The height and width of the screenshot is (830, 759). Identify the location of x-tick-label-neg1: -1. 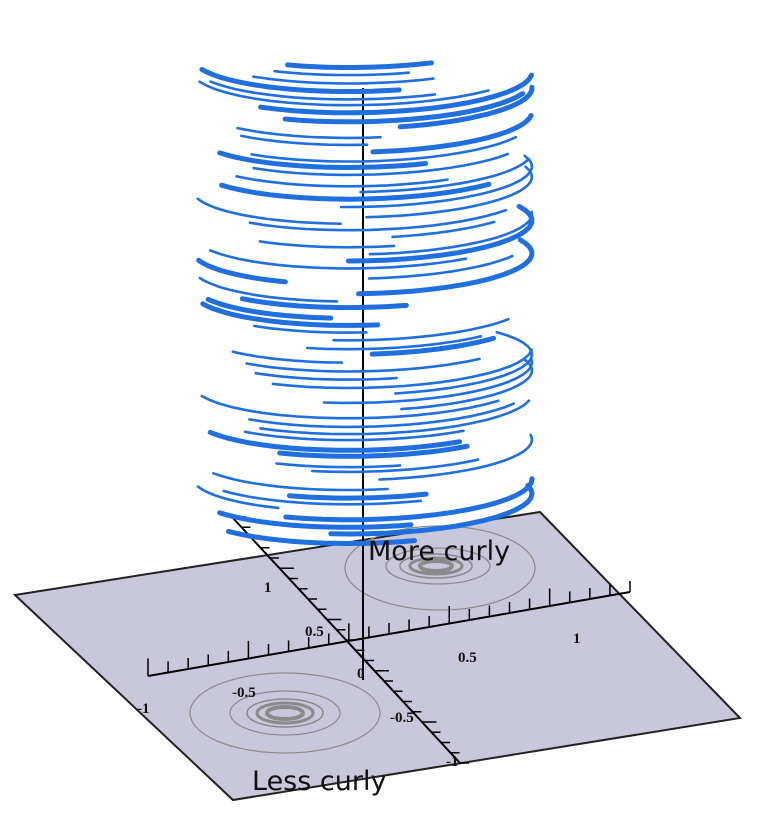
(143, 709).